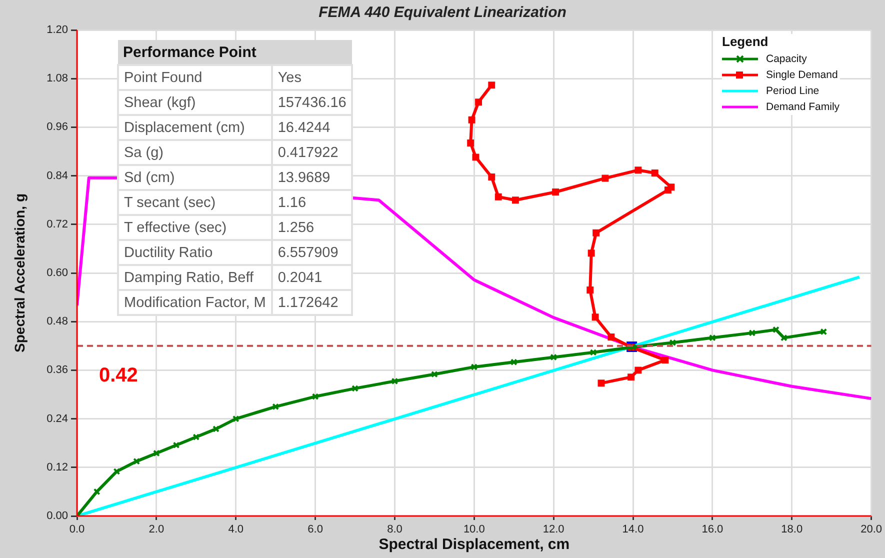 Image resolution: width=885 pixels, height=558 pixels. Describe the element at coordinates (793, 91) in the screenshot. I see `legend-label: Period Line` at that location.